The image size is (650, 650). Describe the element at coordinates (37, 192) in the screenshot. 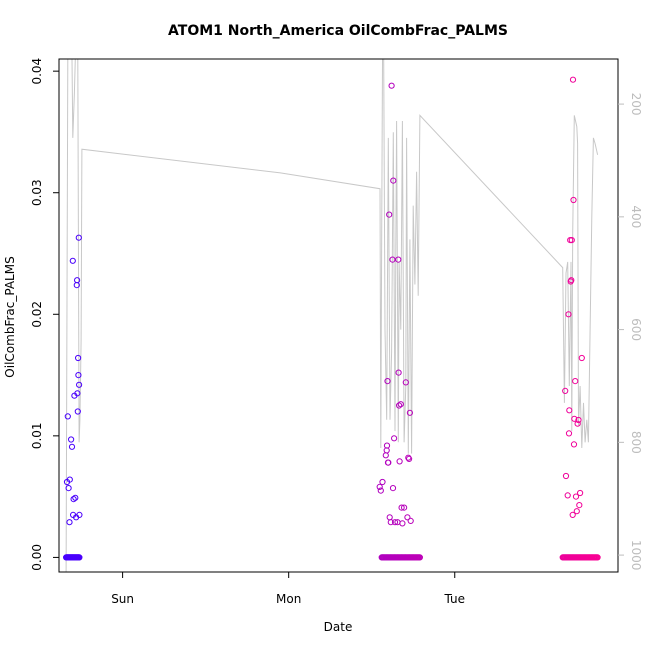

I see `y-tick-label: 0.03` at that location.